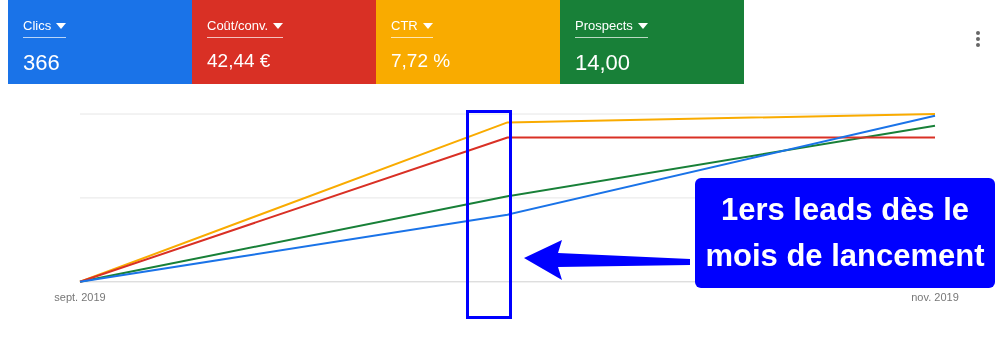 The height and width of the screenshot is (337, 1005). Describe the element at coordinates (37, 25) in the screenshot. I see `text: Clics` at that location.